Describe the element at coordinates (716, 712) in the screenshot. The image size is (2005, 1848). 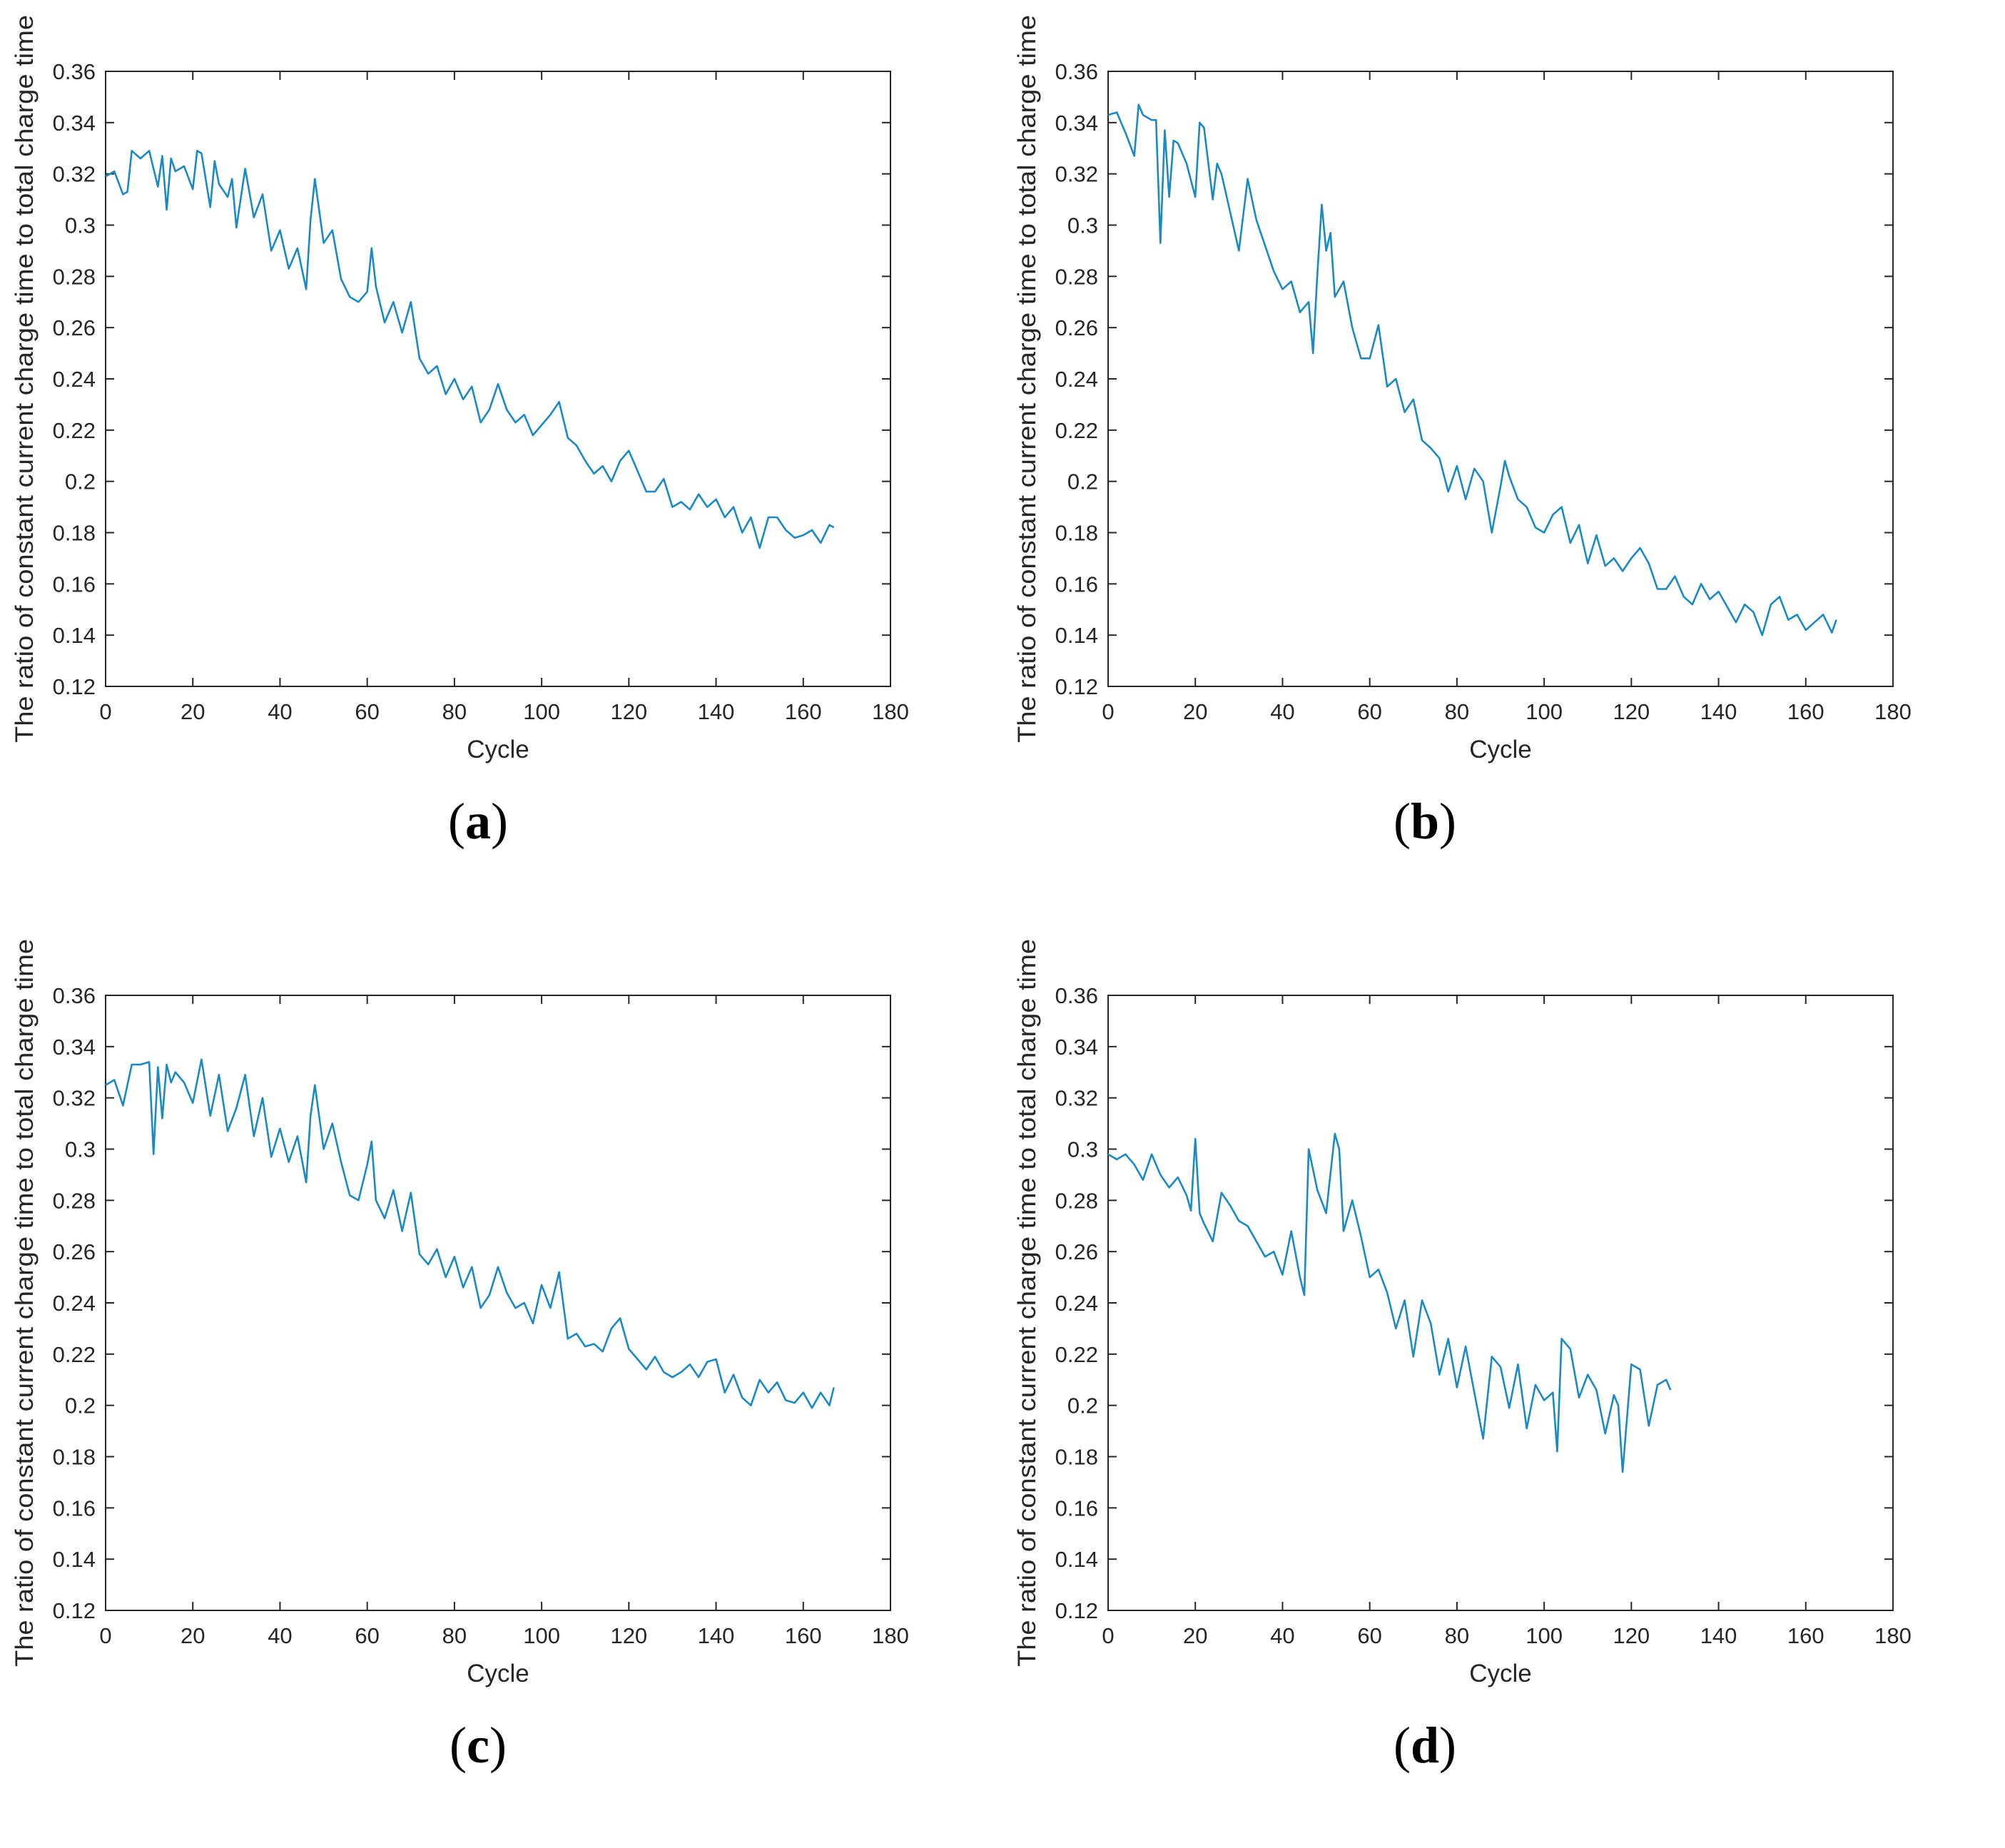
I see `x-tick-label: 140` at that location.